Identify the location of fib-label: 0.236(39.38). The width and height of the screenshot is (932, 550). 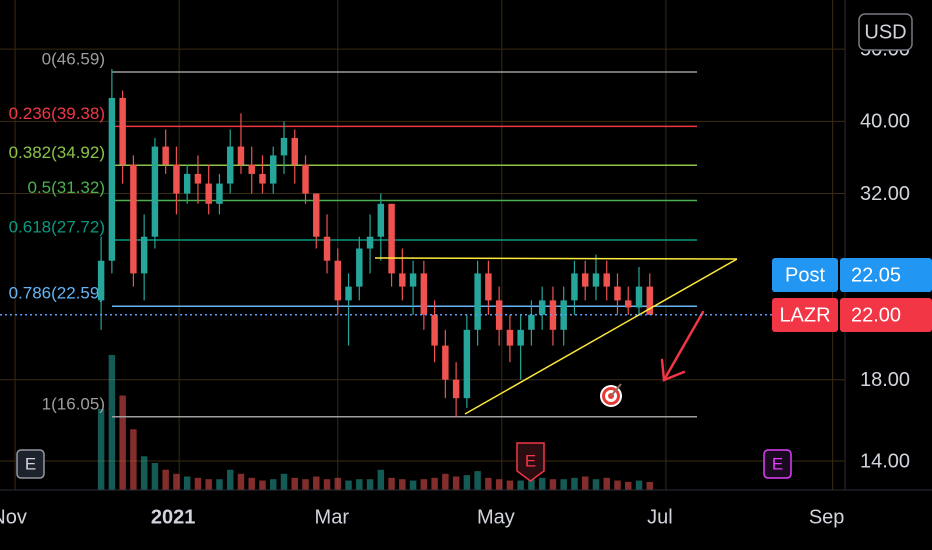
(57, 113).